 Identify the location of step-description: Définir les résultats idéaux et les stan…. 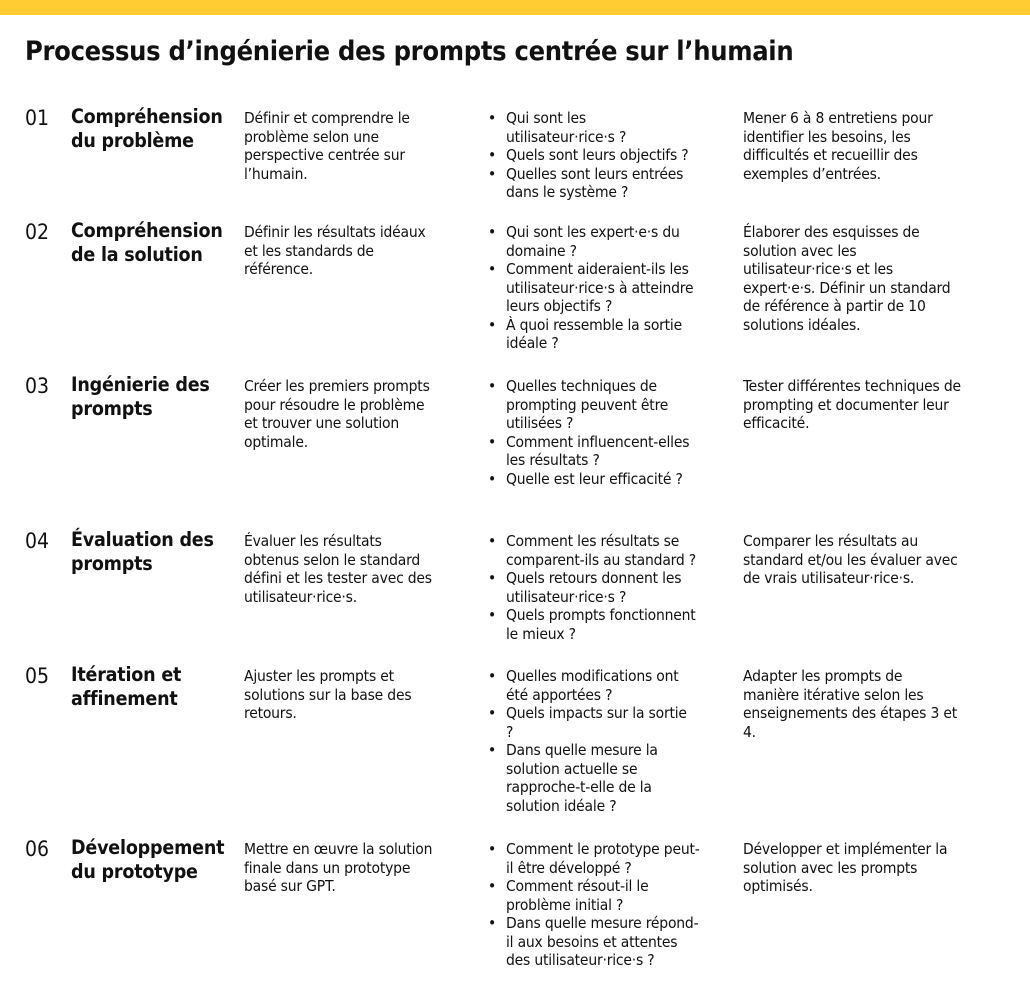
(335, 250).